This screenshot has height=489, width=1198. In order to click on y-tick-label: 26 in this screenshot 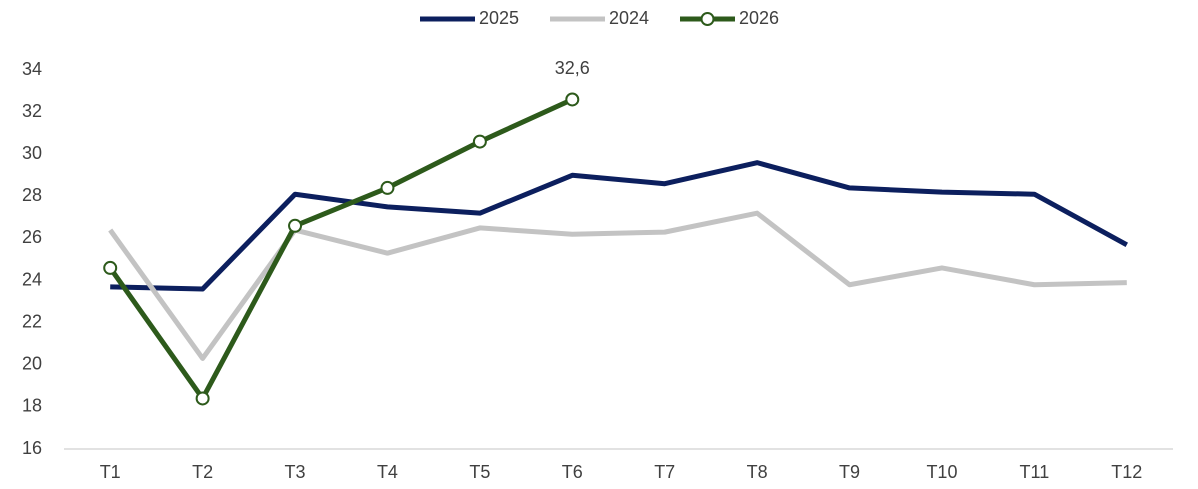, I will do `click(32, 237)`.